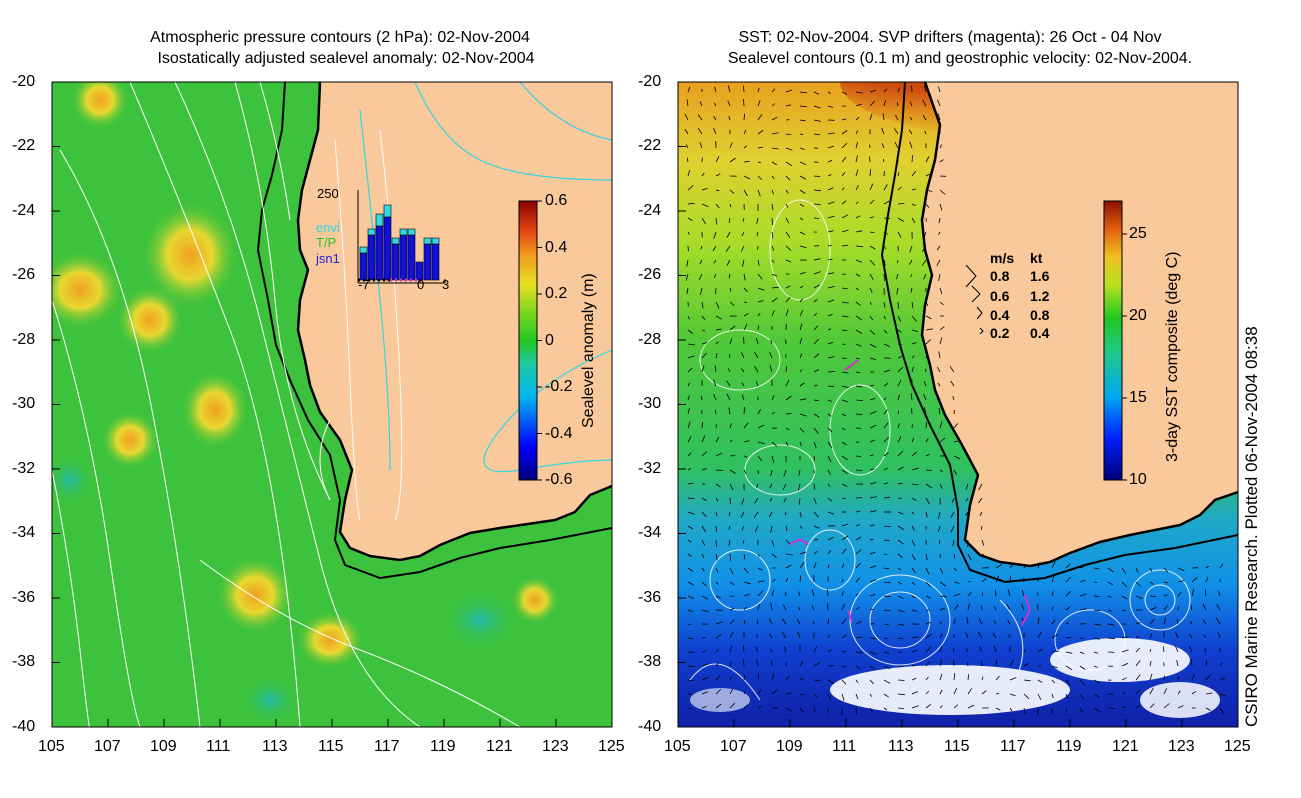 This screenshot has height=798, width=1301. Describe the element at coordinates (1237, 746) in the screenshot. I see `right-x-tick: 125` at that location.